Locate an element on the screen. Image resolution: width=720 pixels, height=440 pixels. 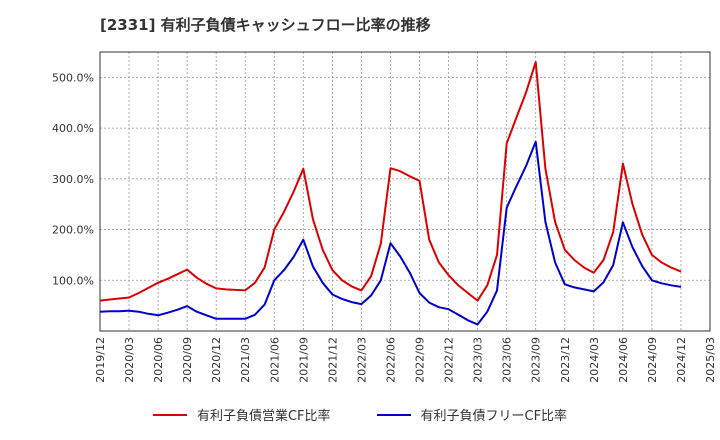
x-tick-label: 2020/03 is located at coordinates (129, 360).